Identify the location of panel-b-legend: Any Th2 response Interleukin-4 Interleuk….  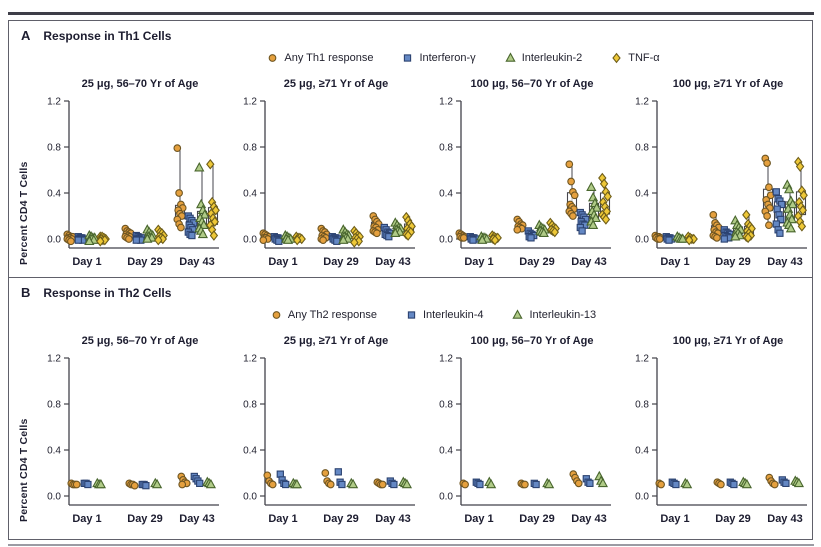
(410, 314).